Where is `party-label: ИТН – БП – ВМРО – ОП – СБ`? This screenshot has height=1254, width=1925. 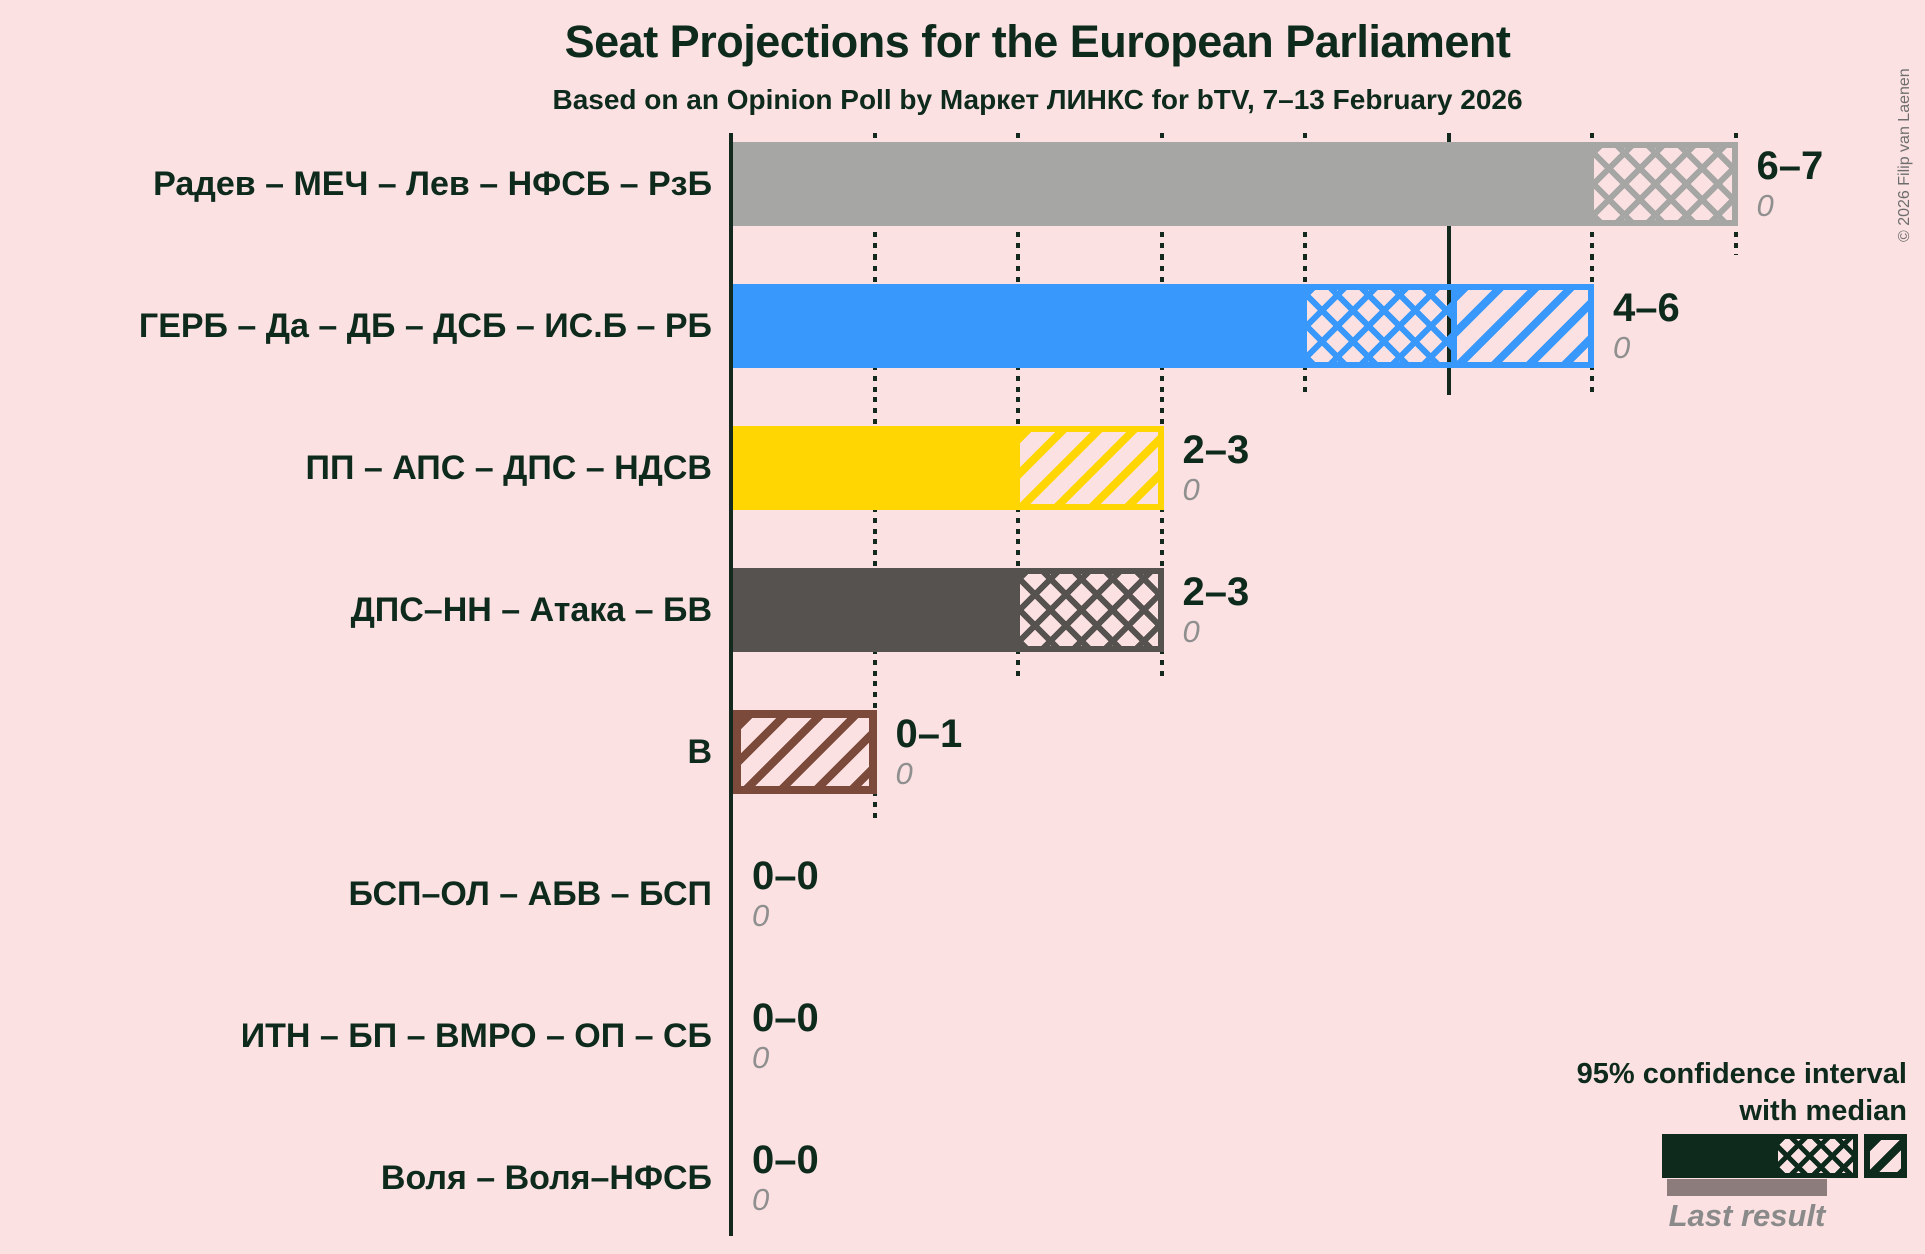
party-label: ИТН – БП – ВМРО – ОП – СБ is located at coordinates (476, 1035).